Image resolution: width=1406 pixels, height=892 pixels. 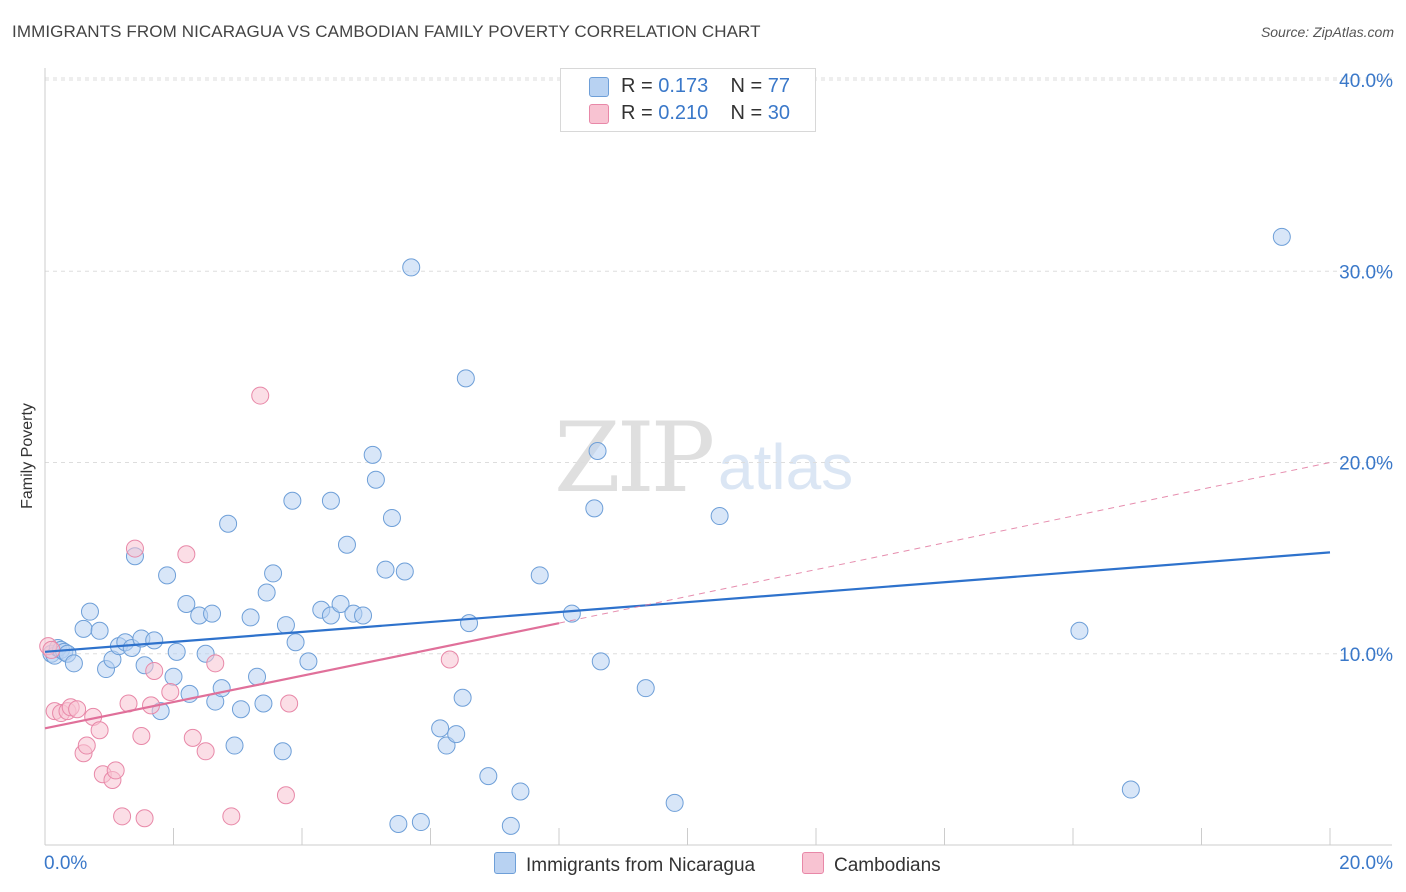 What do you see at coordinates (637, 113) in the screenshot?
I see `r-label: R =` at bounding box center [637, 113].